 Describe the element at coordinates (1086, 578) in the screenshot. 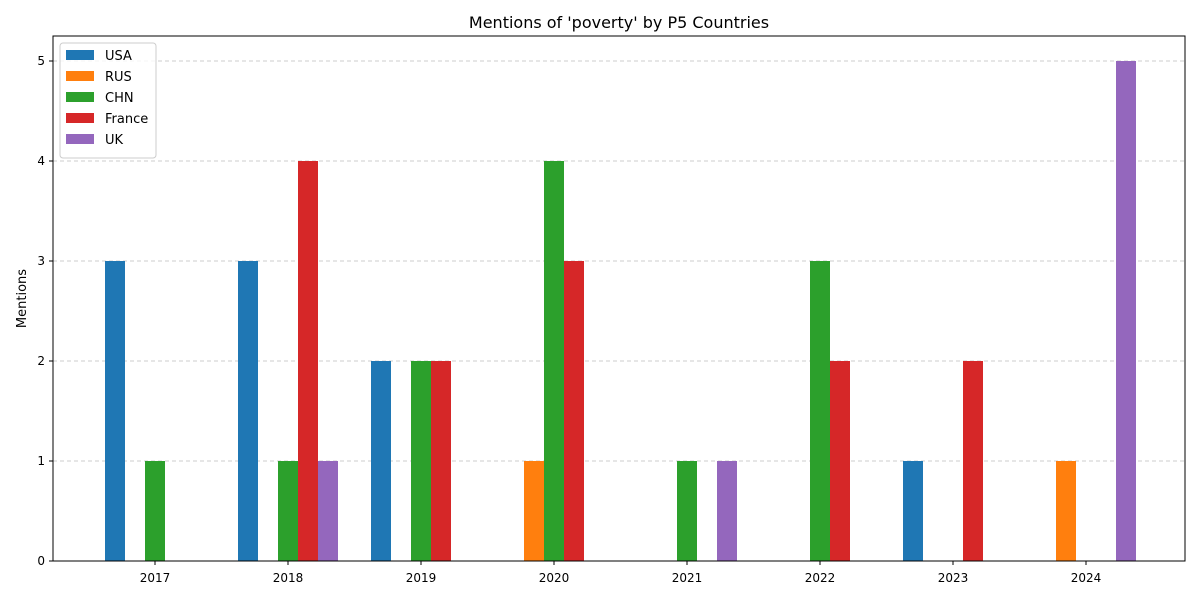

I see `x-tick-label: 2024` at that location.